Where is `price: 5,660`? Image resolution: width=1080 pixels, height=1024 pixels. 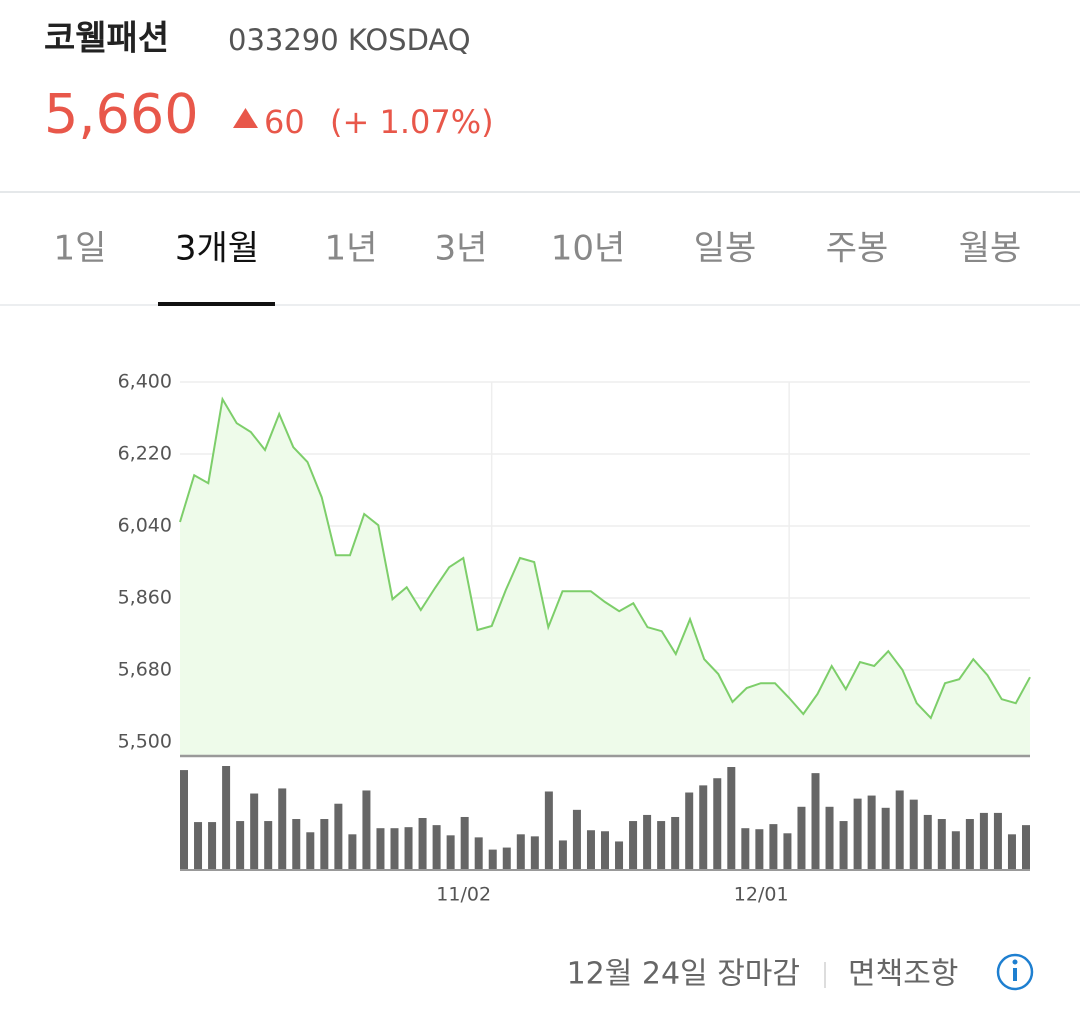
price: 5,660 is located at coordinates (121, 114).